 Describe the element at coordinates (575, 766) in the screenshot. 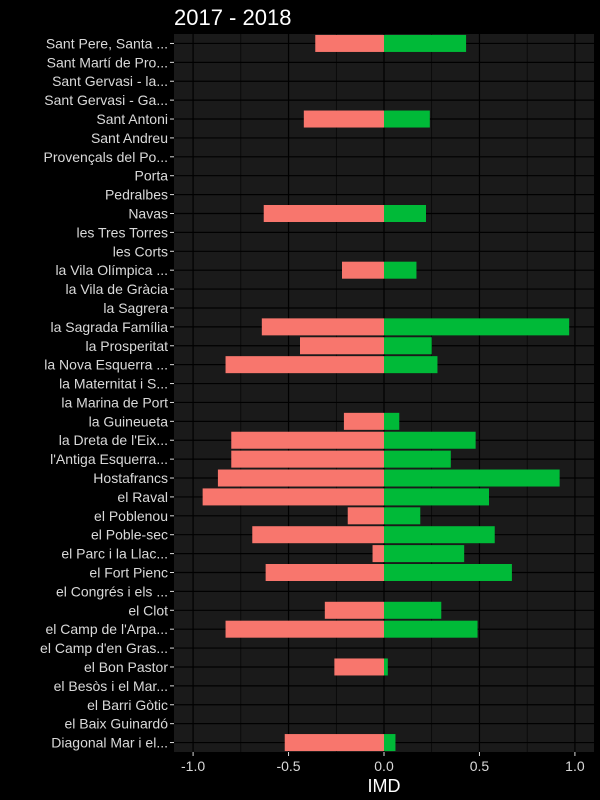

I see `x-tick-label: 1.0` at that location.